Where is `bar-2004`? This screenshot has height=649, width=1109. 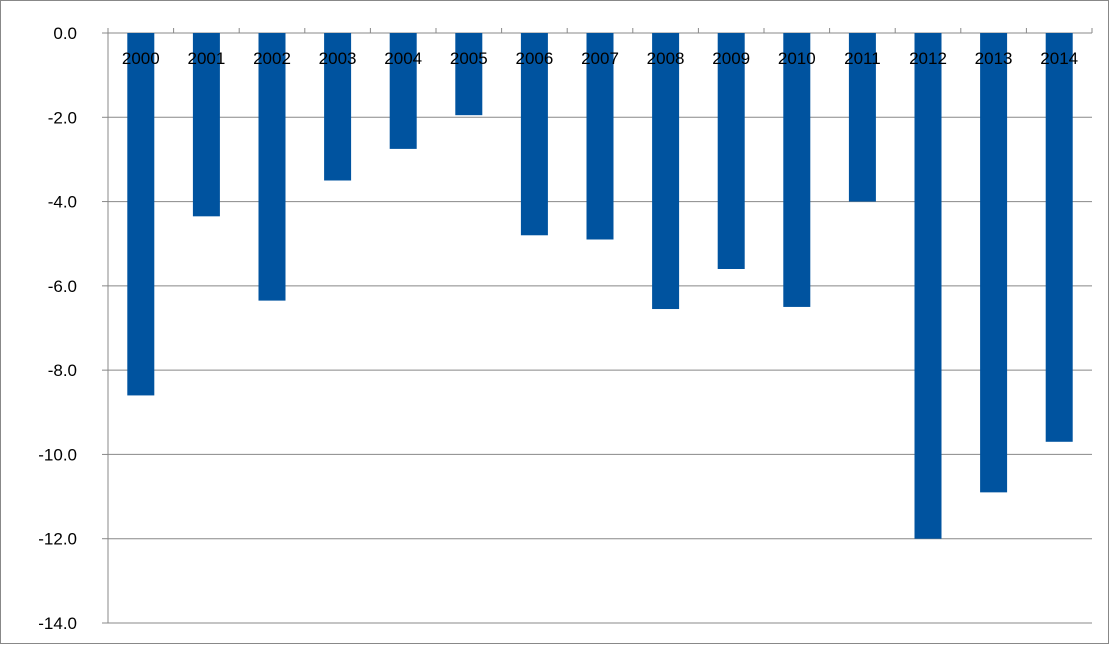 bar-2004 is located at coordinates (403, 91).